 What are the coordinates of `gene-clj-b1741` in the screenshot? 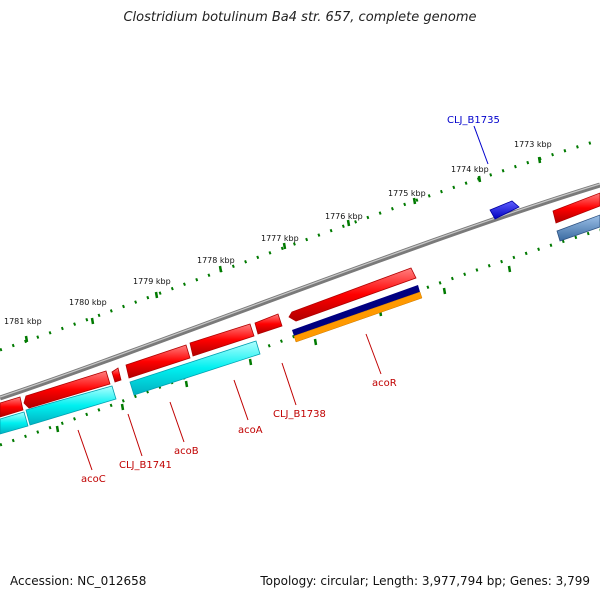 It's located at (116, 375).